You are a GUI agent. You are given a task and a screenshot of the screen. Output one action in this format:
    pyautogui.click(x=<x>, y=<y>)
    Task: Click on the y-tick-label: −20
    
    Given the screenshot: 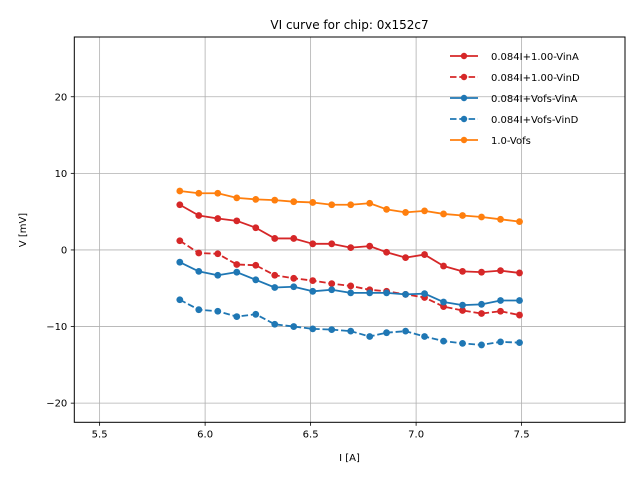 What is the action you would take?
    pyautogui.click(x=56, y=404)
    